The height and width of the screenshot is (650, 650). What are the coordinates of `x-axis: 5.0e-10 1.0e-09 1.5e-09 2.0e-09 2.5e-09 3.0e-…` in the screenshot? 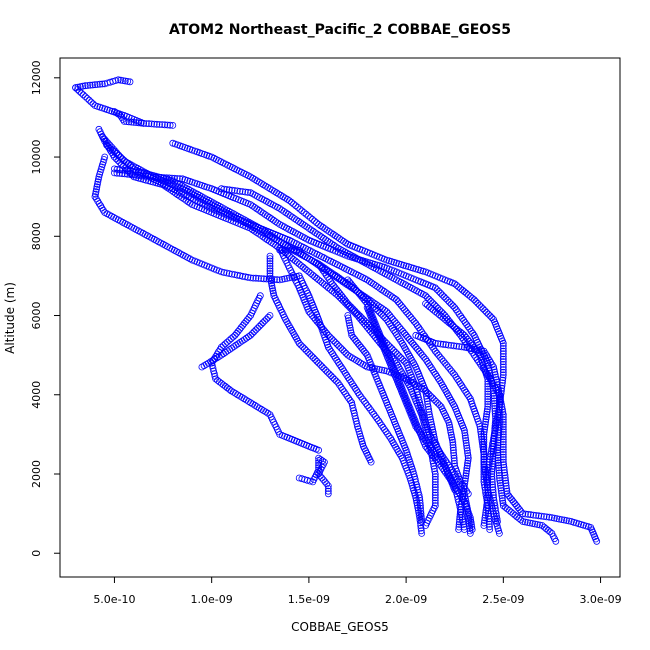 It's located at (357, 591).